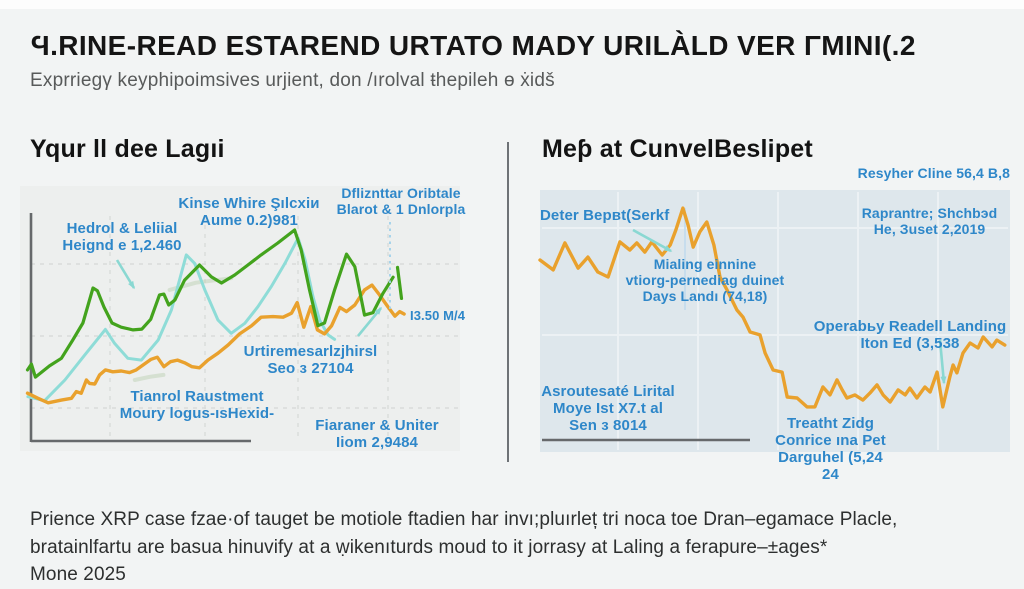 Image resolution: width=1024 pixels, height=589 pixels. Describe the element at coordinates (127, 149) in the screenshot. I see `left-chart-title: Yqur ll dee Lagıi` at that location.